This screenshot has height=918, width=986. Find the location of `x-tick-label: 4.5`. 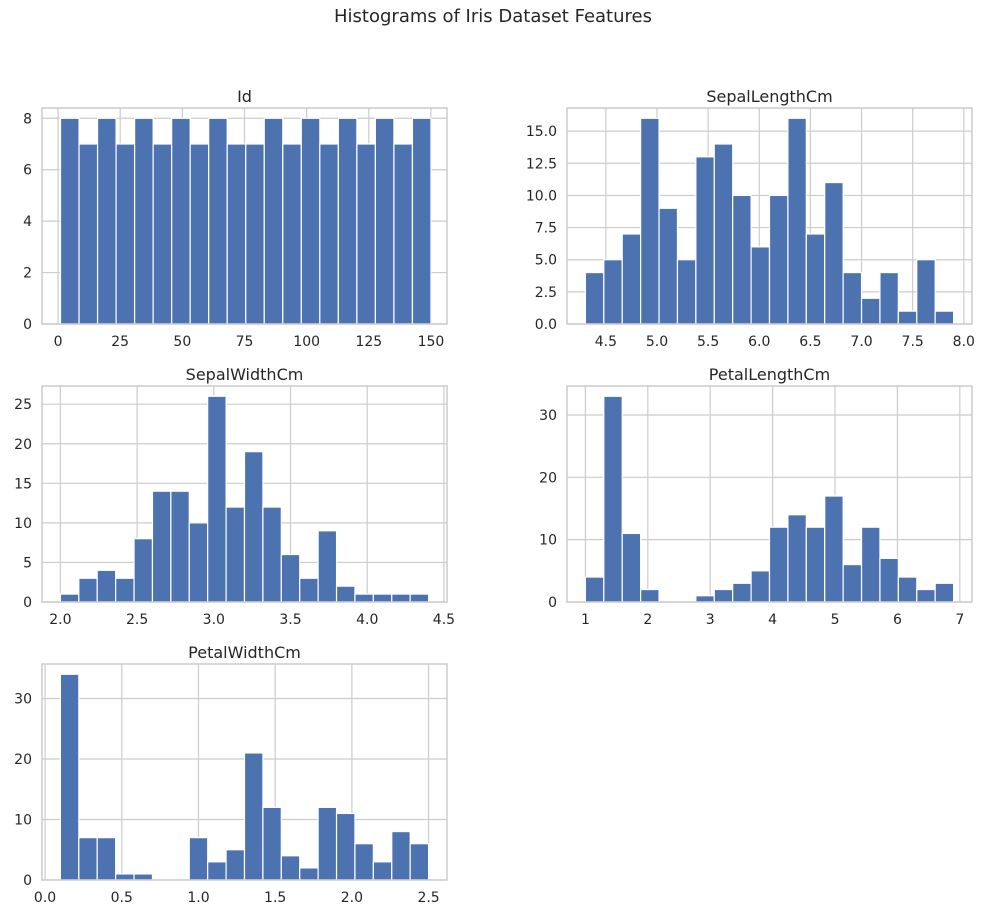

x-tick-label: 4.5 is located at coordinates (606, 342).